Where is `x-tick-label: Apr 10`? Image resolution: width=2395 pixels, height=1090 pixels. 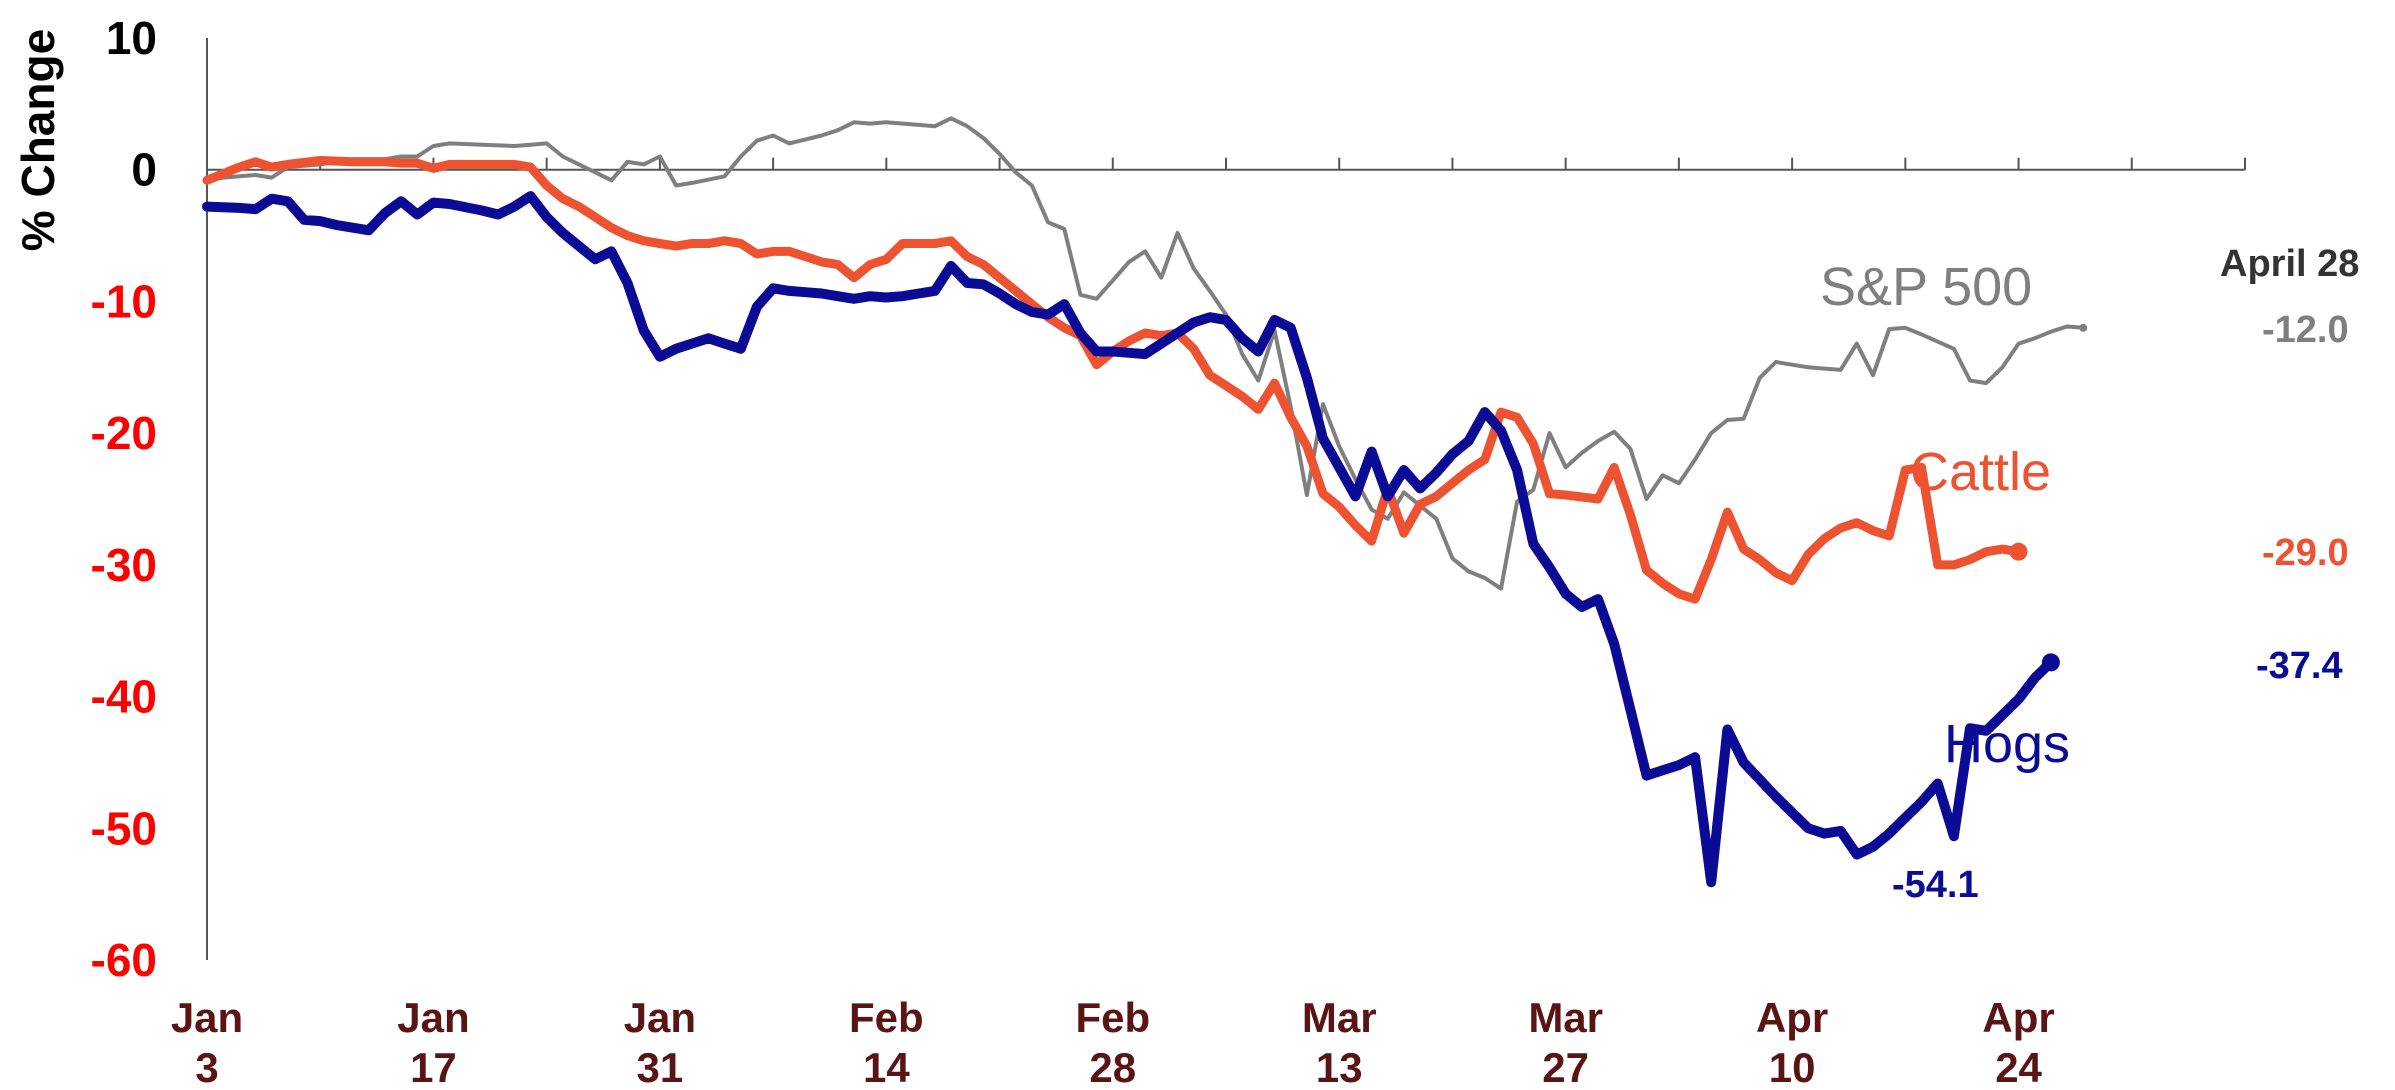 x-tick-label: Apr 10 is located at coordinates (1792, 1042).